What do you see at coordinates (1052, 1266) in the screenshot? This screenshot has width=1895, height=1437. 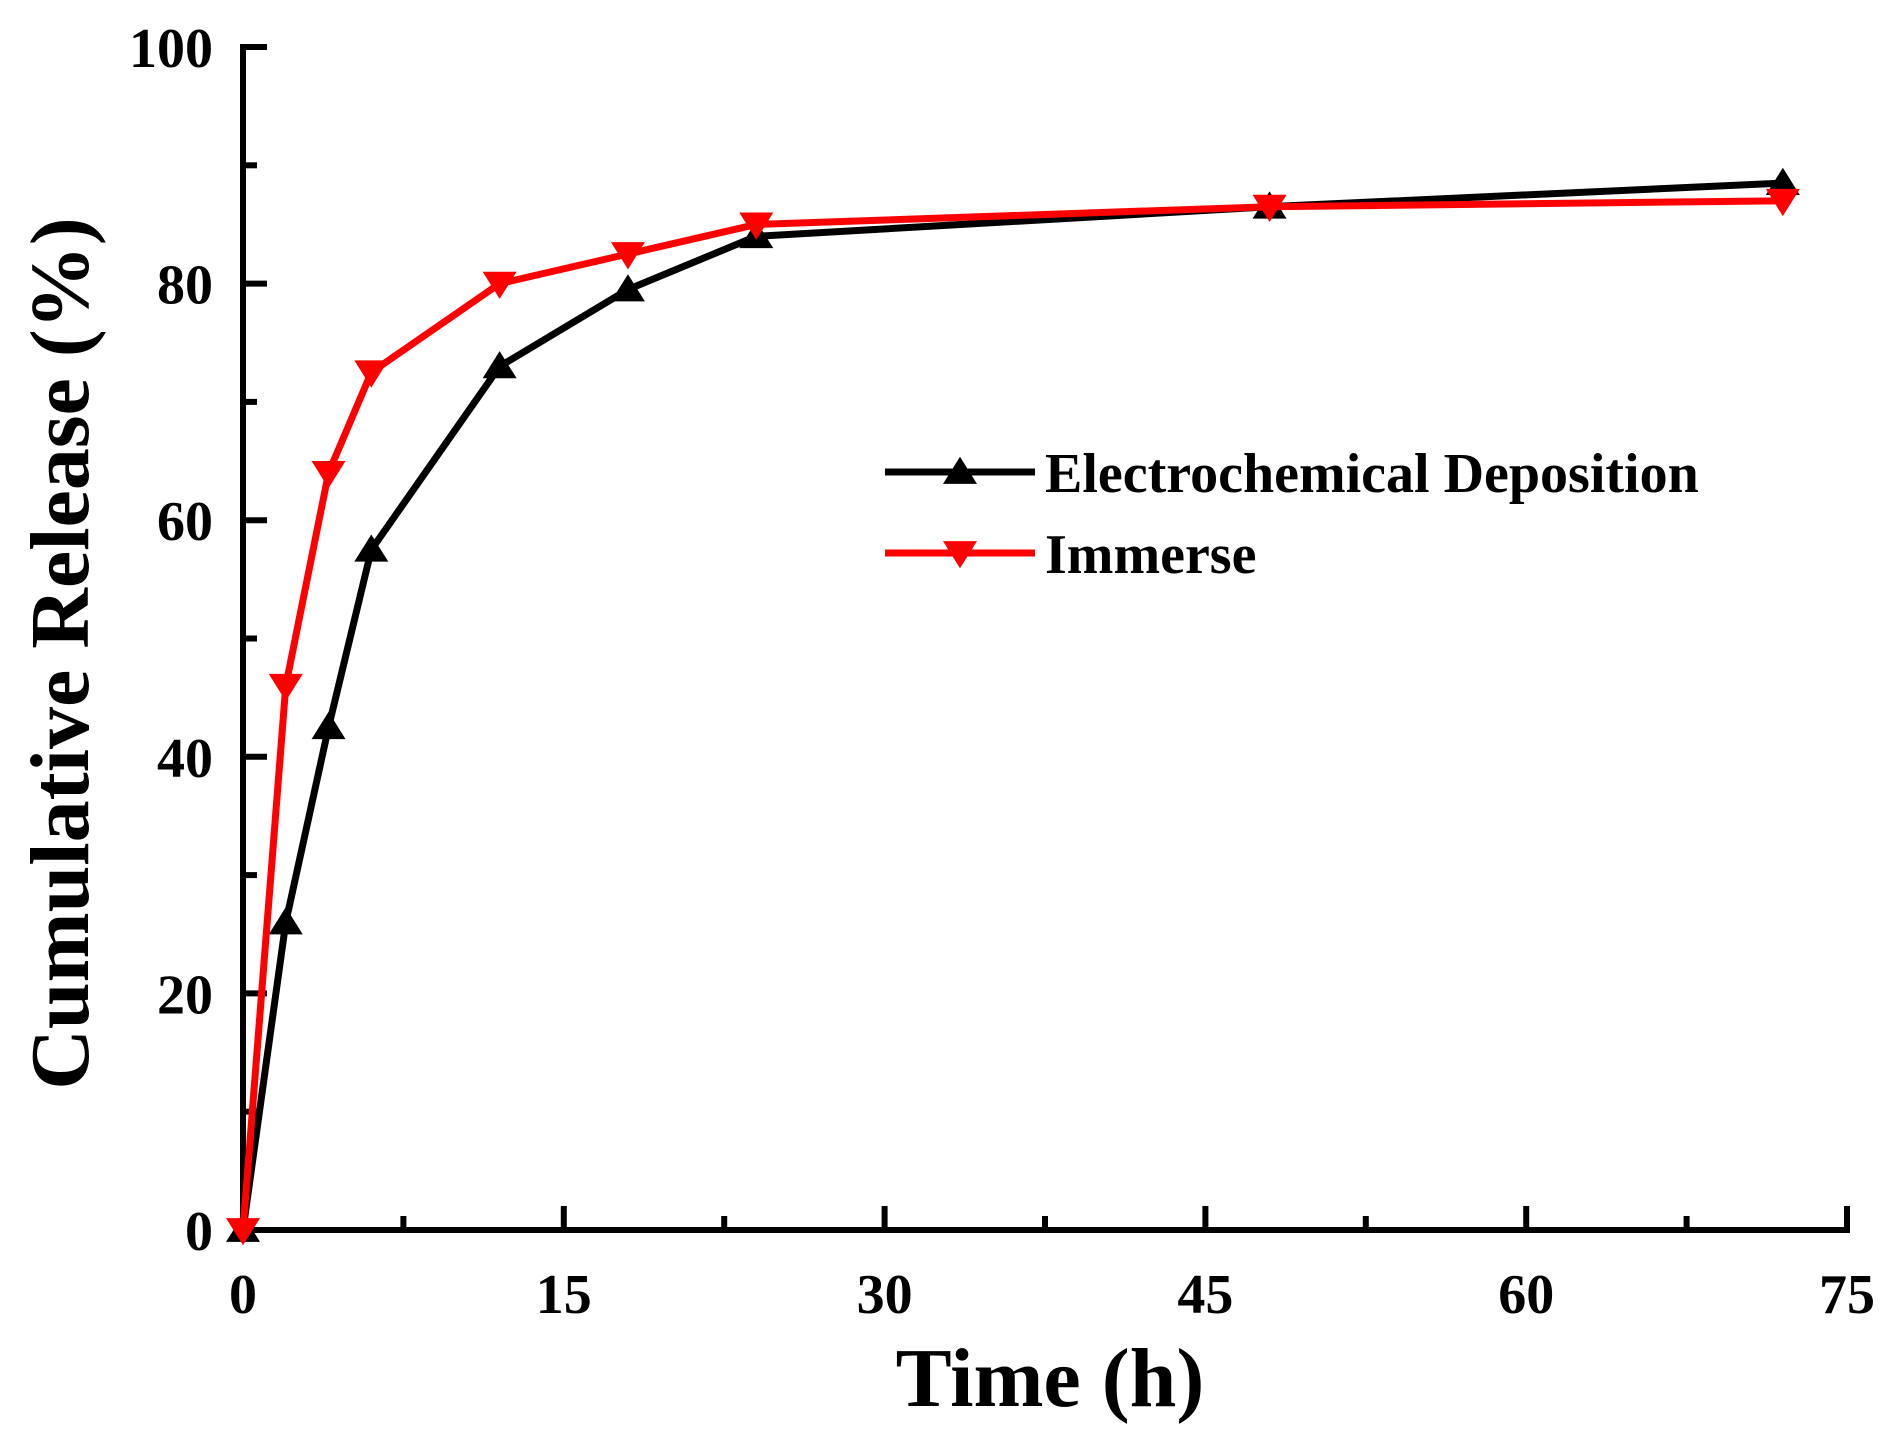 I see `x-ticks: 0 15 30 45 60 75` at bounding box center [1052, 1266].